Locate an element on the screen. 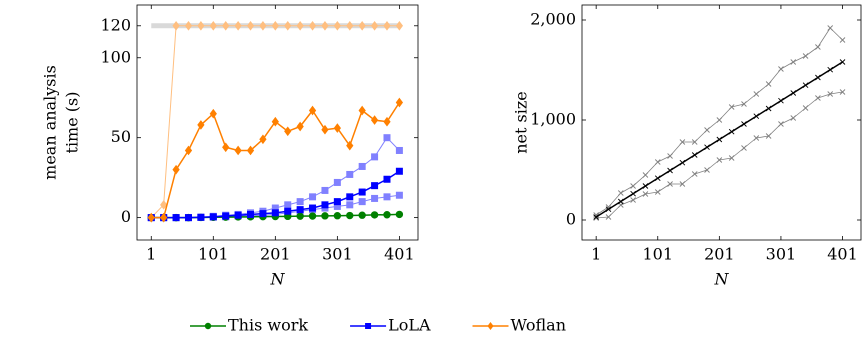  x-axis-label: N is located at coordinates (722, 279).